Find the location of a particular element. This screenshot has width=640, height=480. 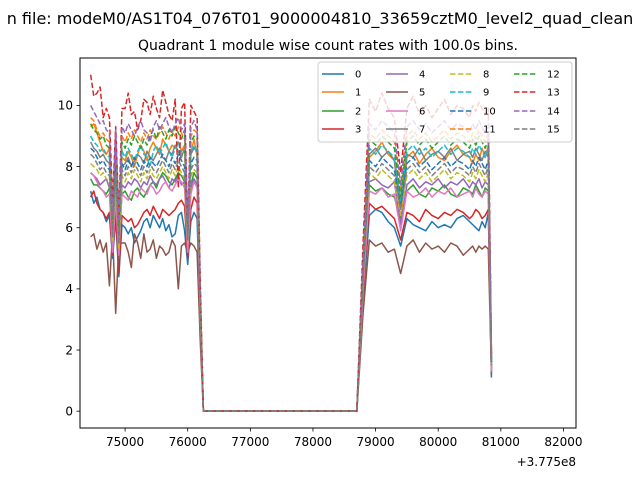

legend-label: 13 is located at coordinates (553, 93).